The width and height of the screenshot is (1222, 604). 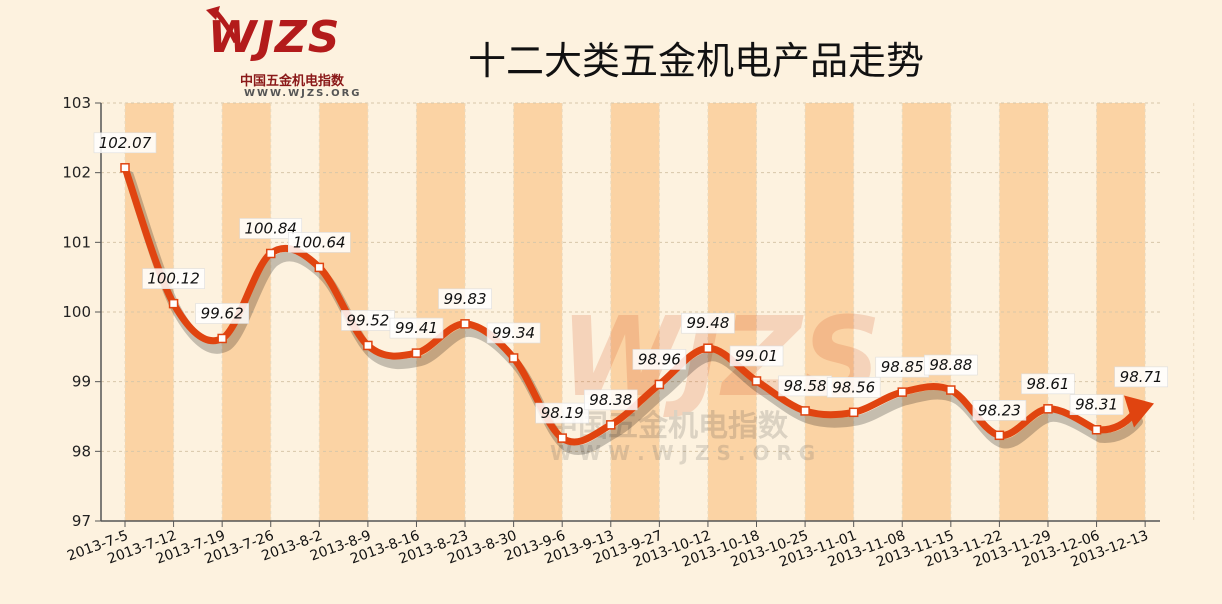 I want to click on y-axis-ticks: 97 98 99 100 101 102 103, so click(x=81, y=312).